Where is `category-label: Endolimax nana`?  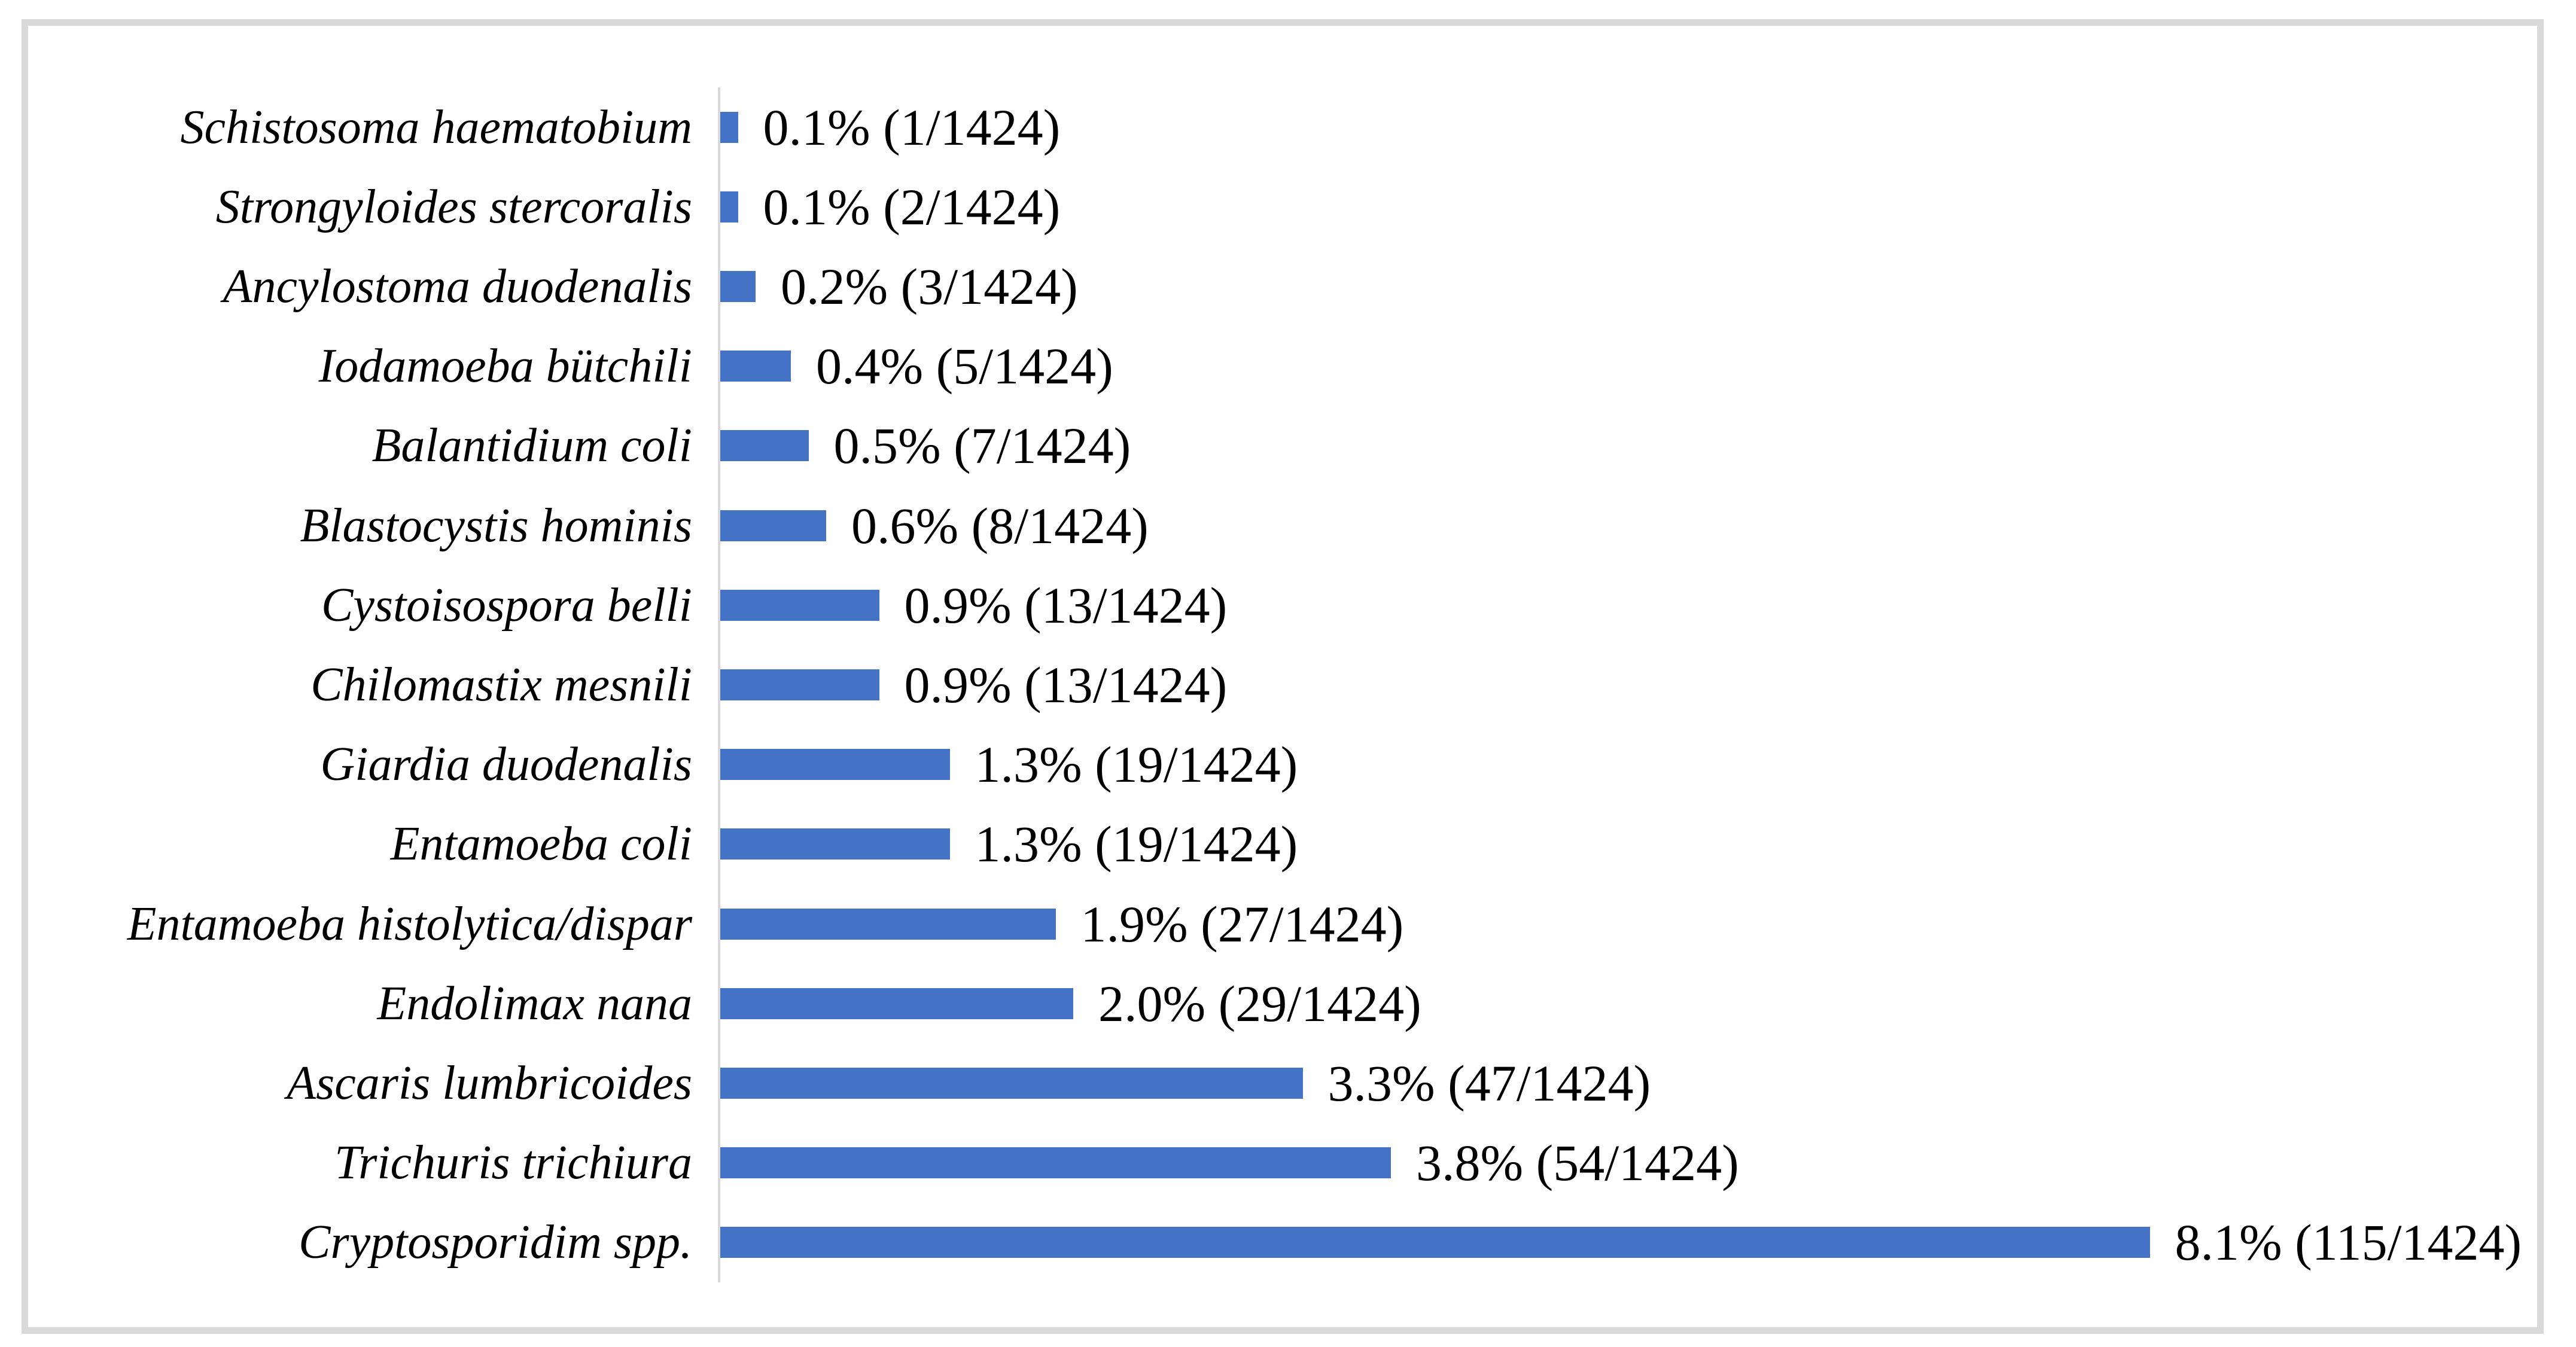 category-label: Endolimax nana is located at coordinates (534, 1004).